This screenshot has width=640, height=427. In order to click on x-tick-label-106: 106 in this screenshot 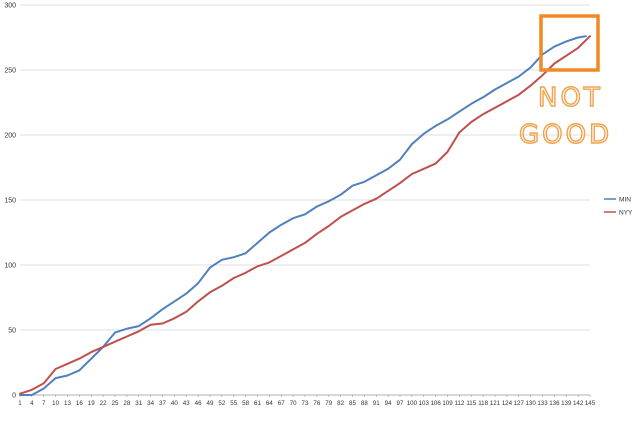, I will do `click(435, 403)`.